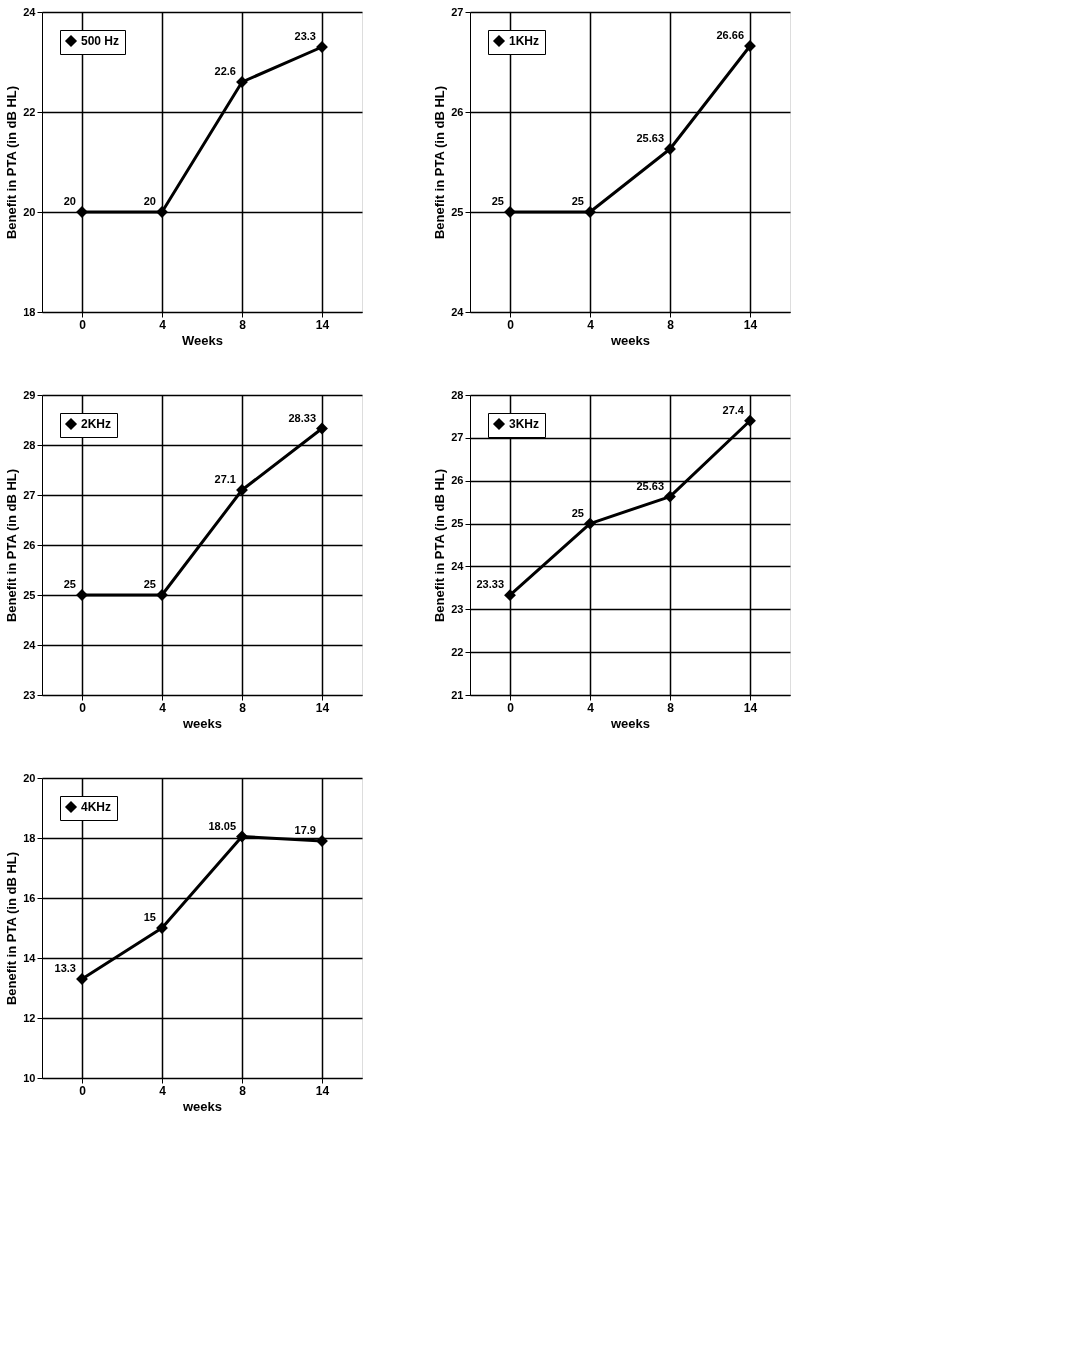 The height and width of the screenshot is (1349, 1085). Describe the element at coordinates (30, 957) in the screenshot. I see `y-tick-label: 14` at that location.